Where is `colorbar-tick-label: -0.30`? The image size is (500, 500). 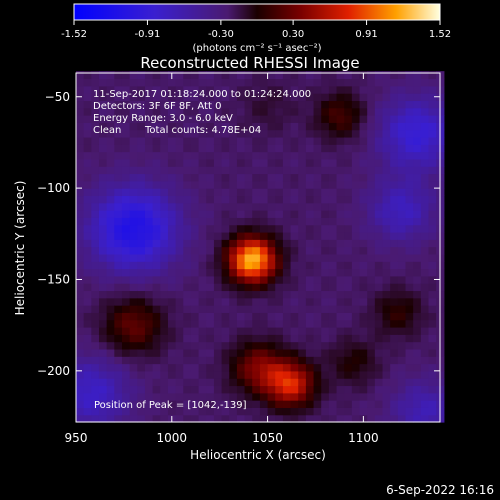 colorbar-tick-label: -0.30 is located at coordinates (221, 34).